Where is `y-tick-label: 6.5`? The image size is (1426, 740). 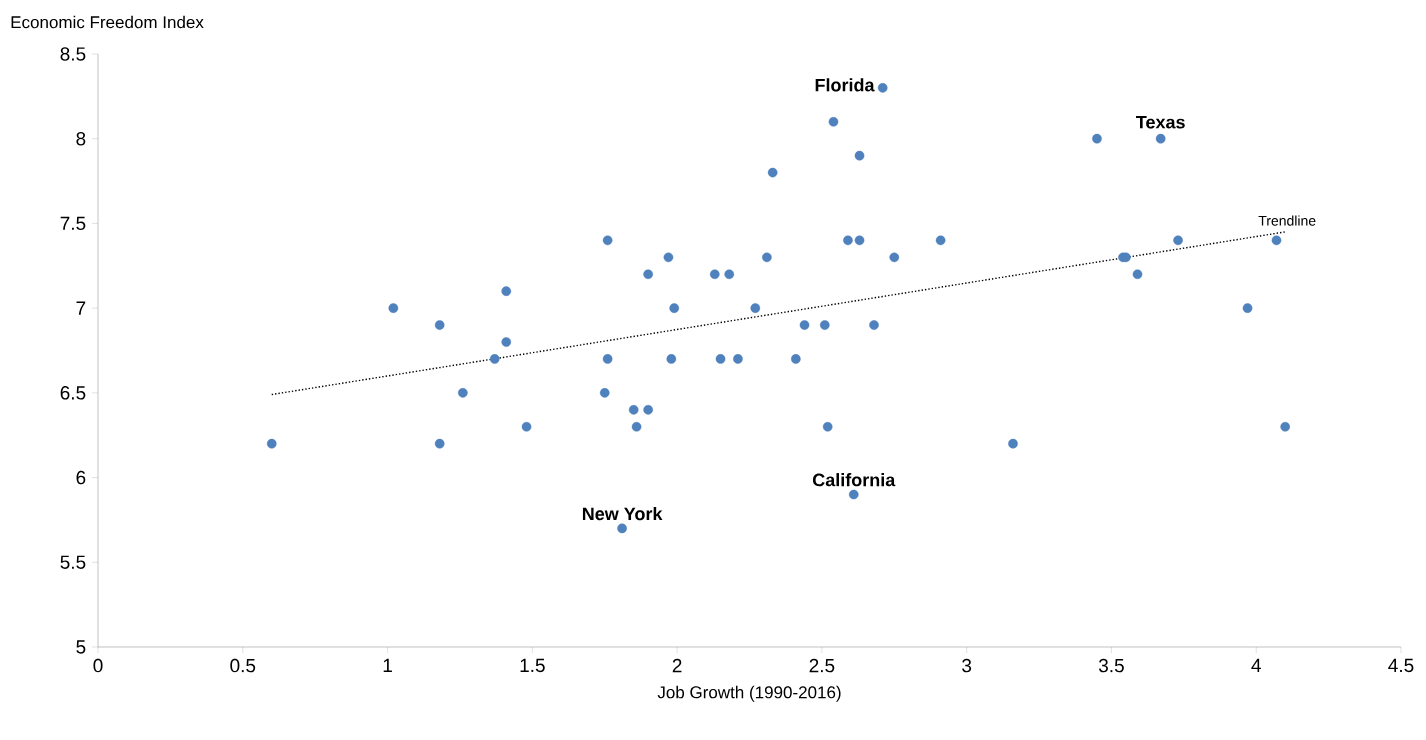 y-tick-label: 6.5 is located at coordinates (73, 393).